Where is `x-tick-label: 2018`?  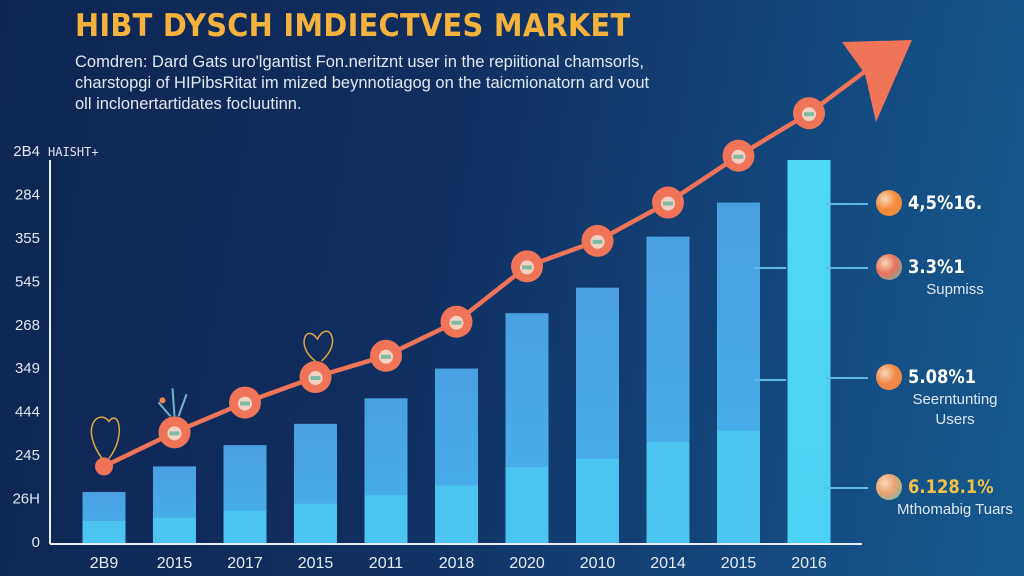
x-tick-label: 2018 is located at coordinates (457, 563).